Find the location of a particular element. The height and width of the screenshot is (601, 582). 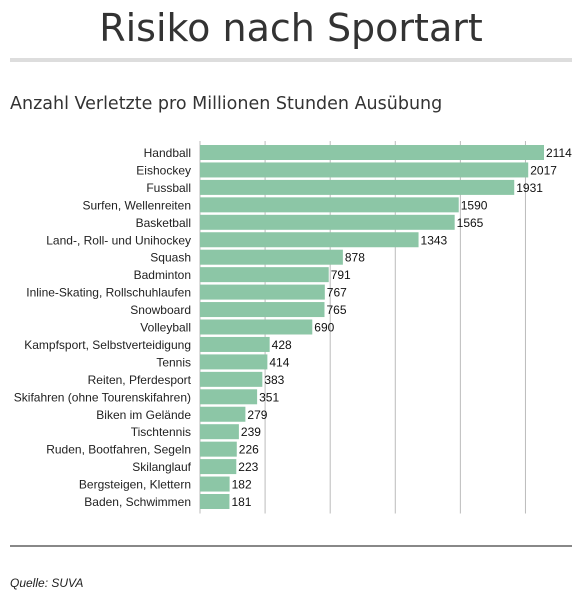

category-label: Baden, Schwimmen is located at coordinates (137, 502).